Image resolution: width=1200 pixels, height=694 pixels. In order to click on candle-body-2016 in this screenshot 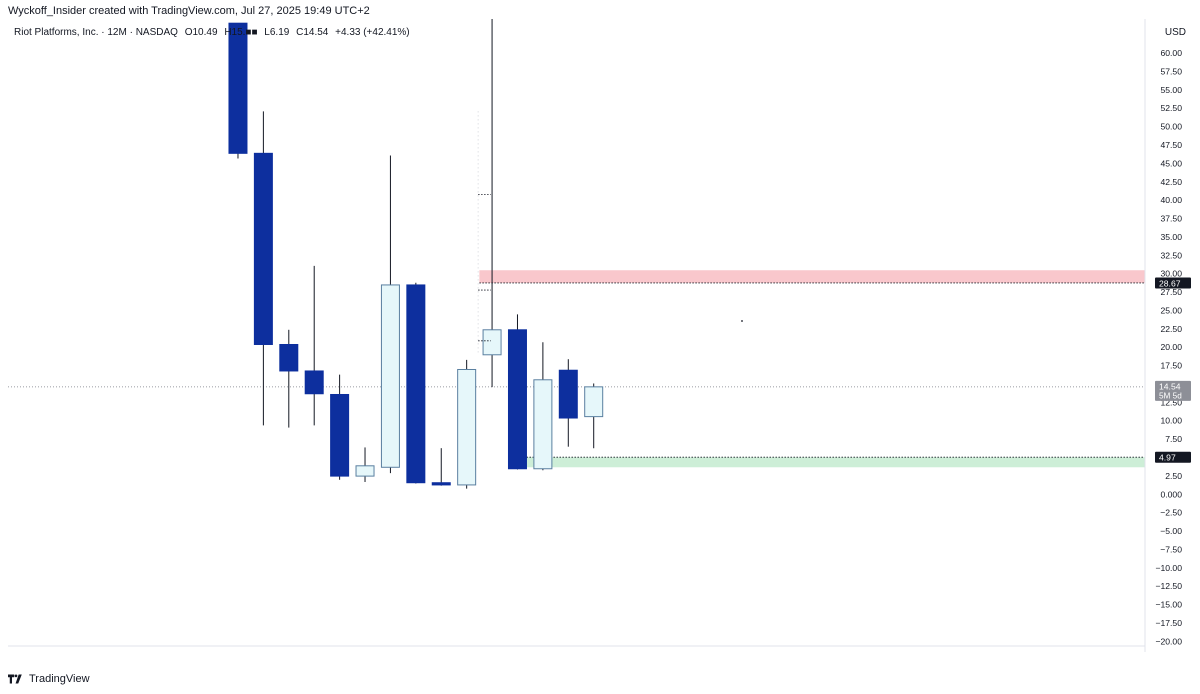, I will do `click(365, 471)`.